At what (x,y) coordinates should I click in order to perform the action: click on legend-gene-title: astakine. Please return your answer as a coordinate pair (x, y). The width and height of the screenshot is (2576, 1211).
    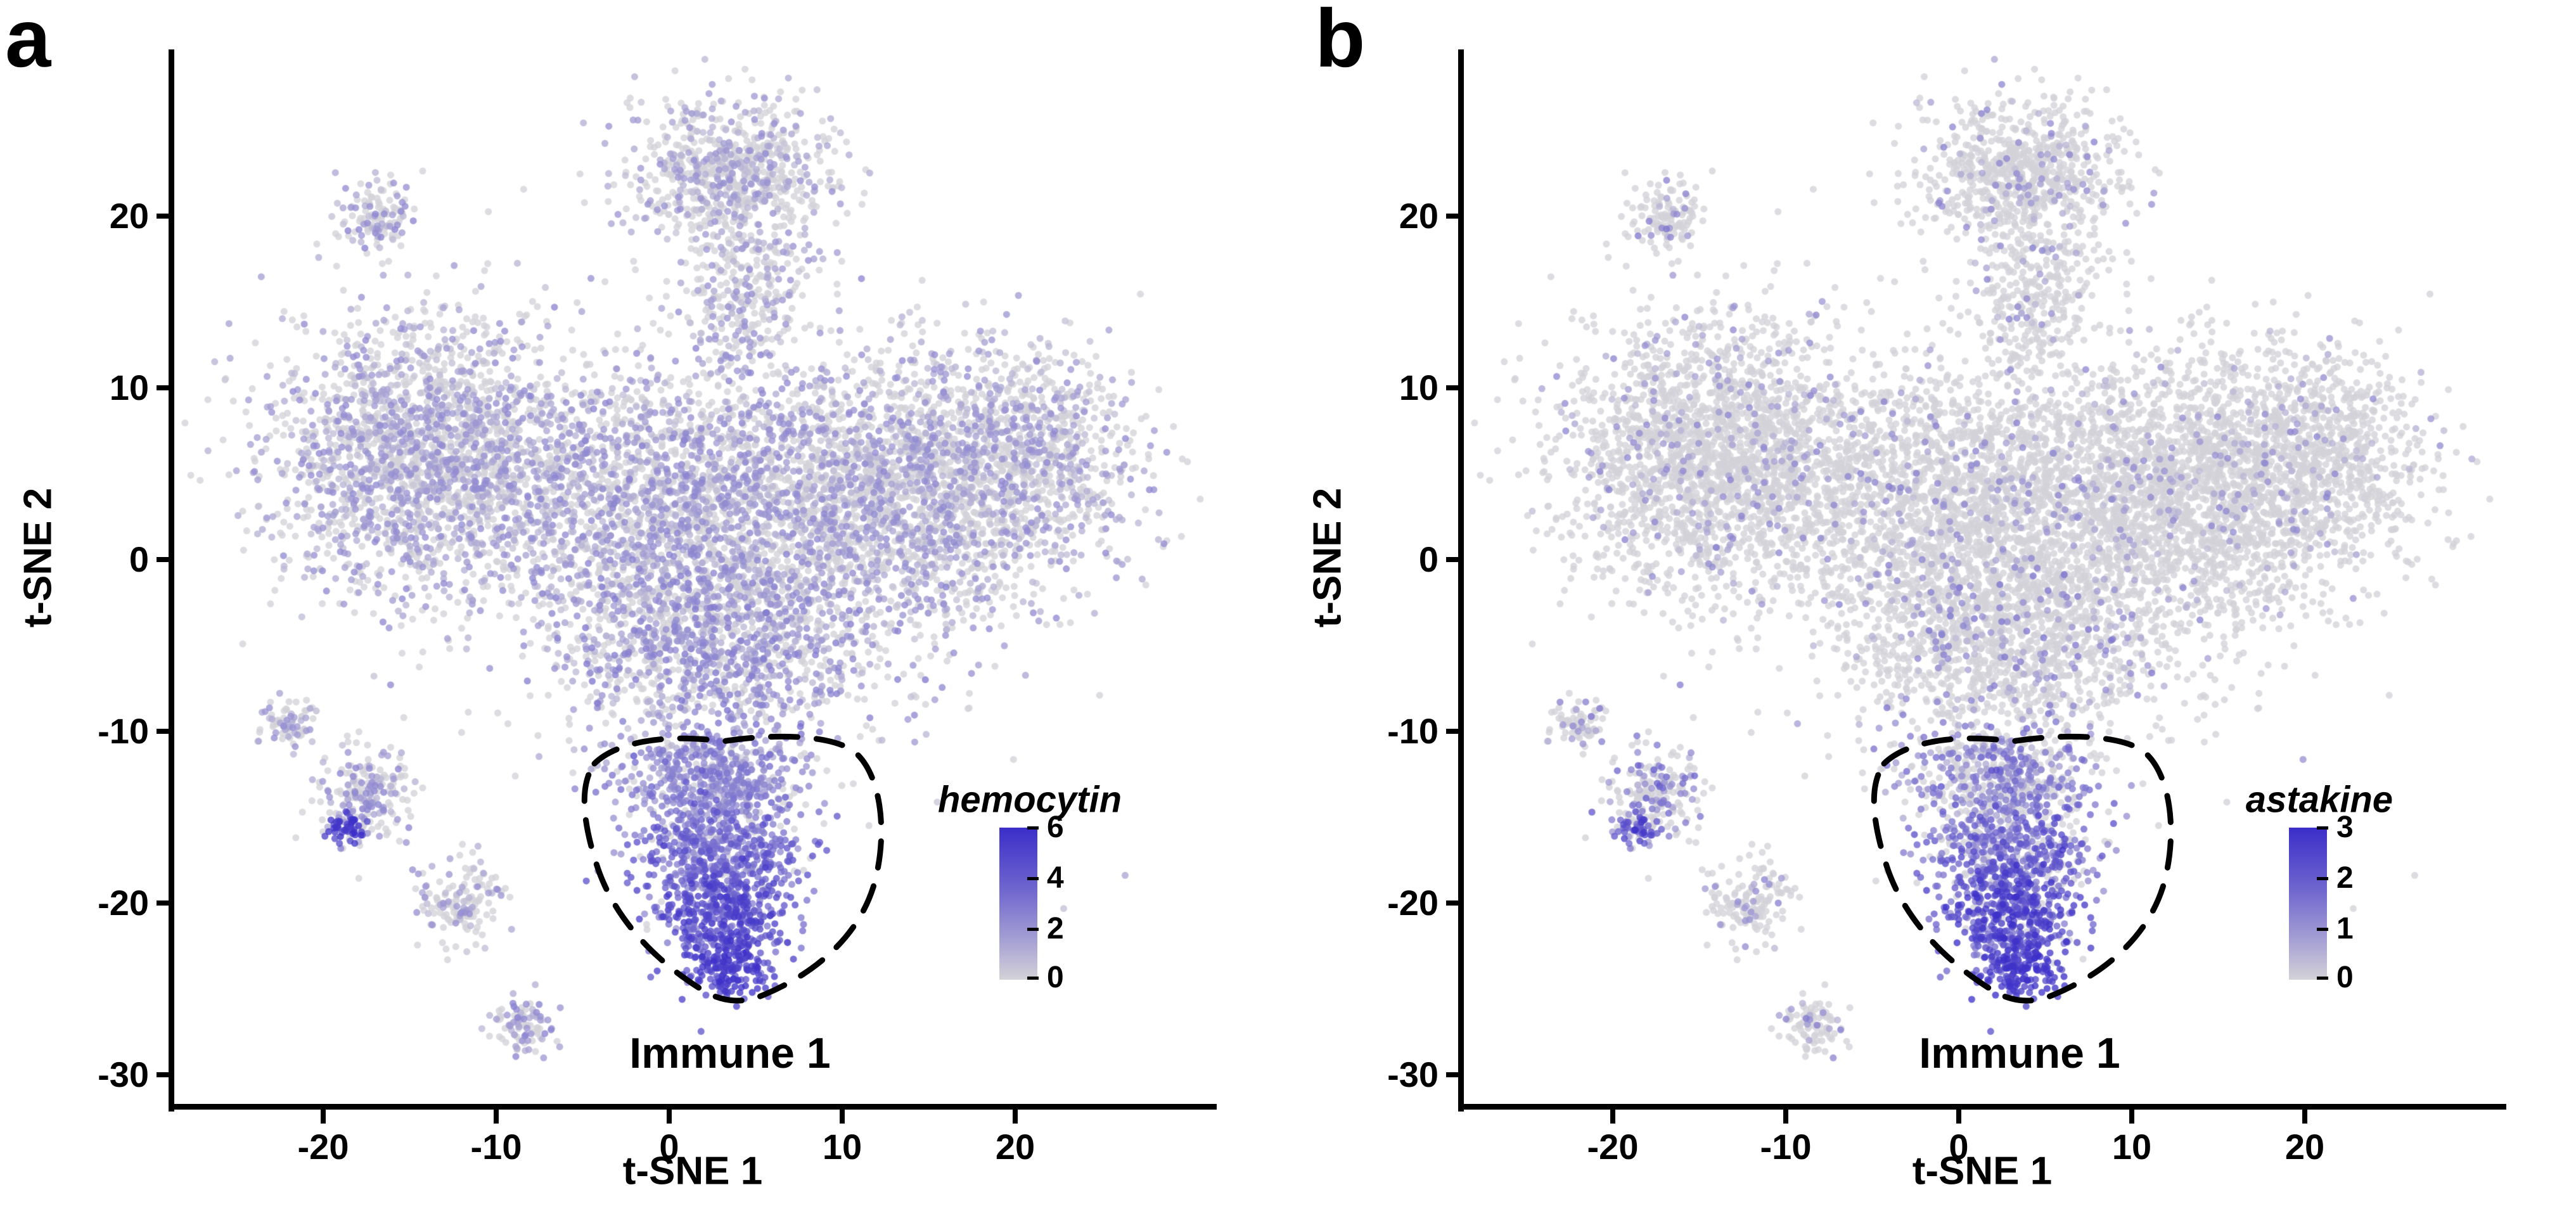
    Looking at the image, I should click on (2319, 800).